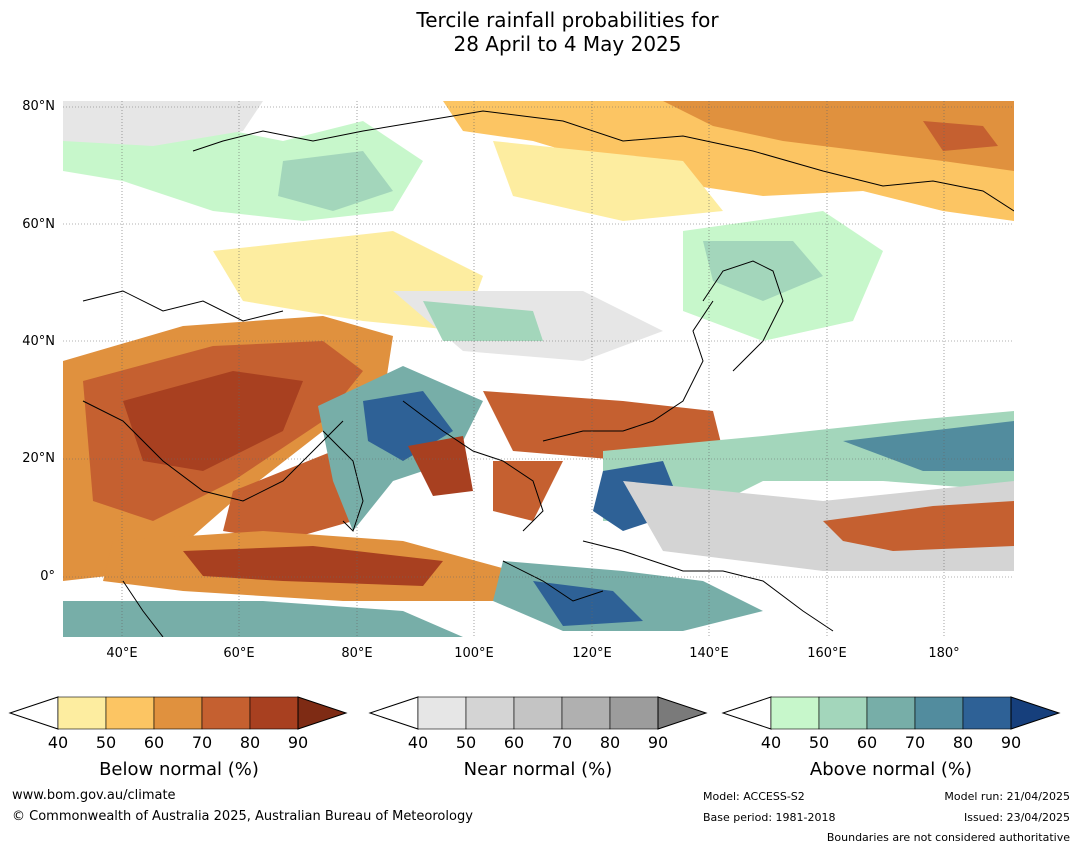 Image resolution: width=1081 pixels, height=850 pixels. I want to click on region-south-indian-above, so click(263, 619).